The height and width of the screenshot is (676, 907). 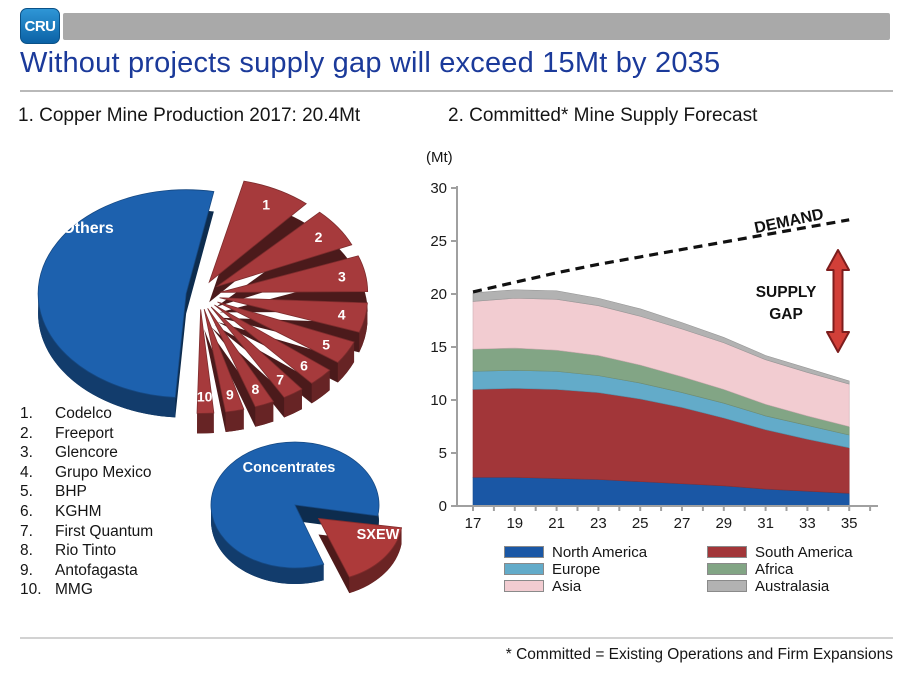 What do you see at coordinates (26, 511) in the screenshot?
I see `producer-rank: 6.` at bounding box center [26, 511].